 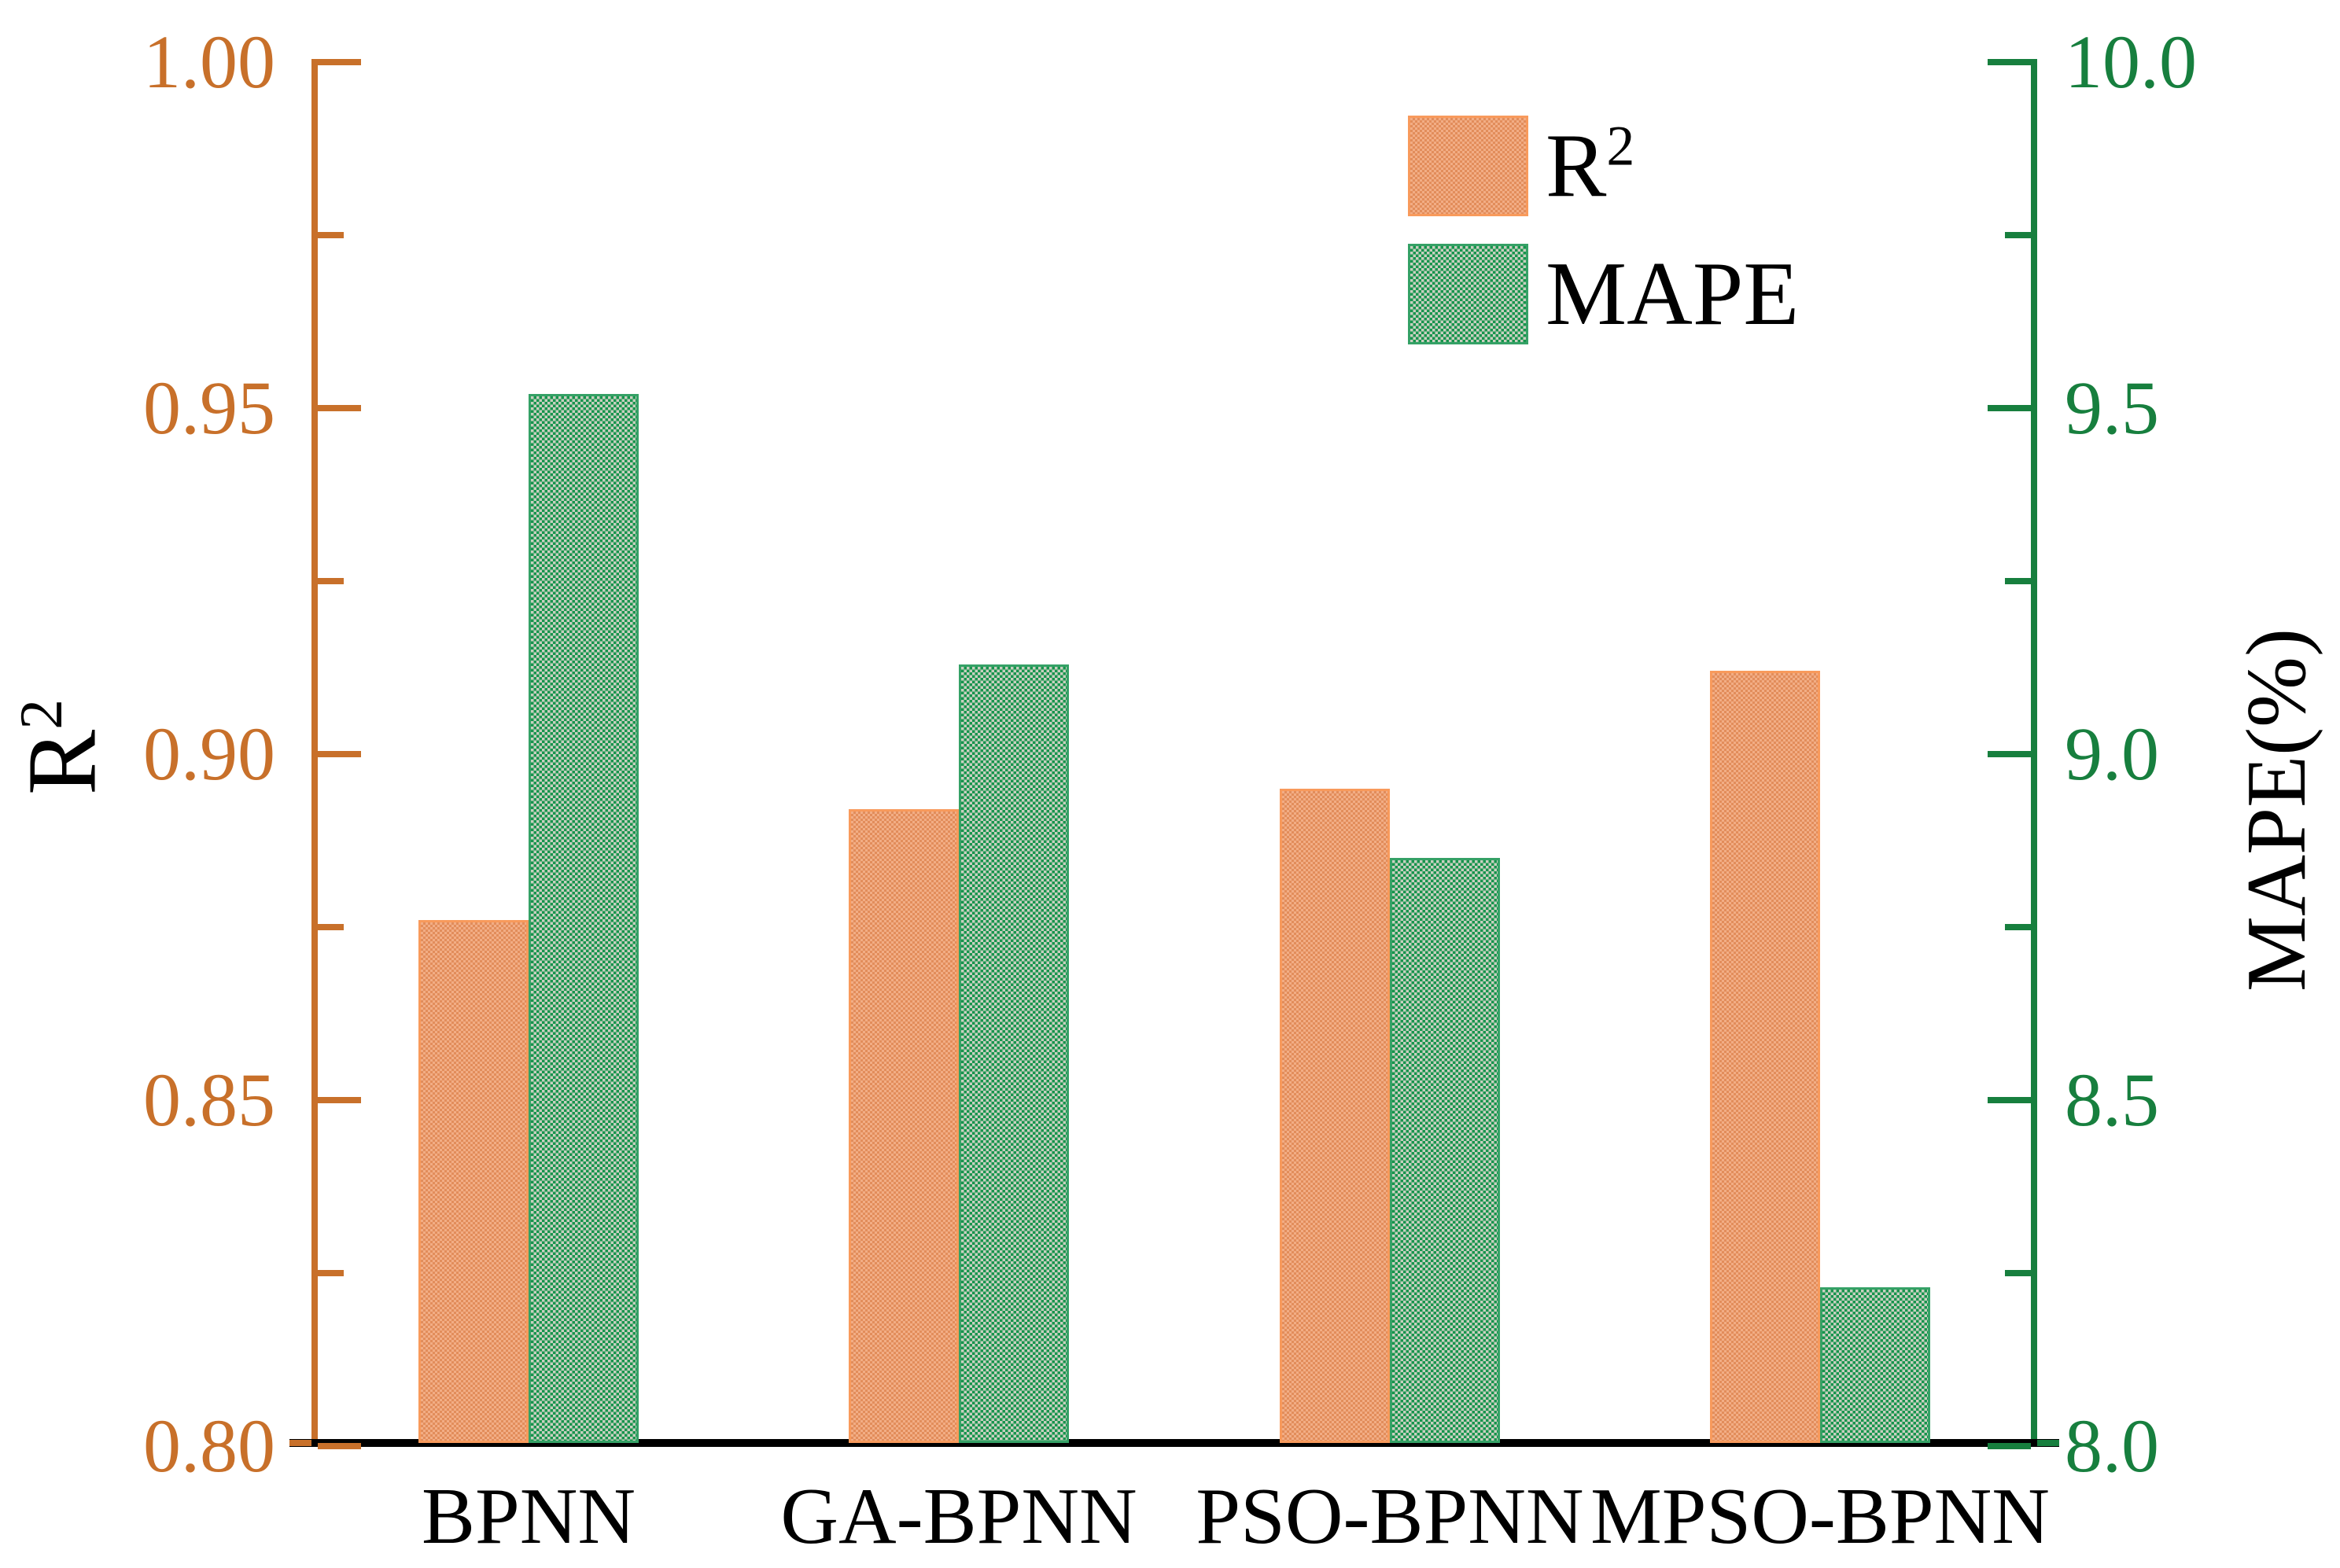 What do you see at coordinates (1390, 1516) in the screenshot?
I see `x-axis-category-label: PSO-BPNN` at bounding box center [1390, 1516].